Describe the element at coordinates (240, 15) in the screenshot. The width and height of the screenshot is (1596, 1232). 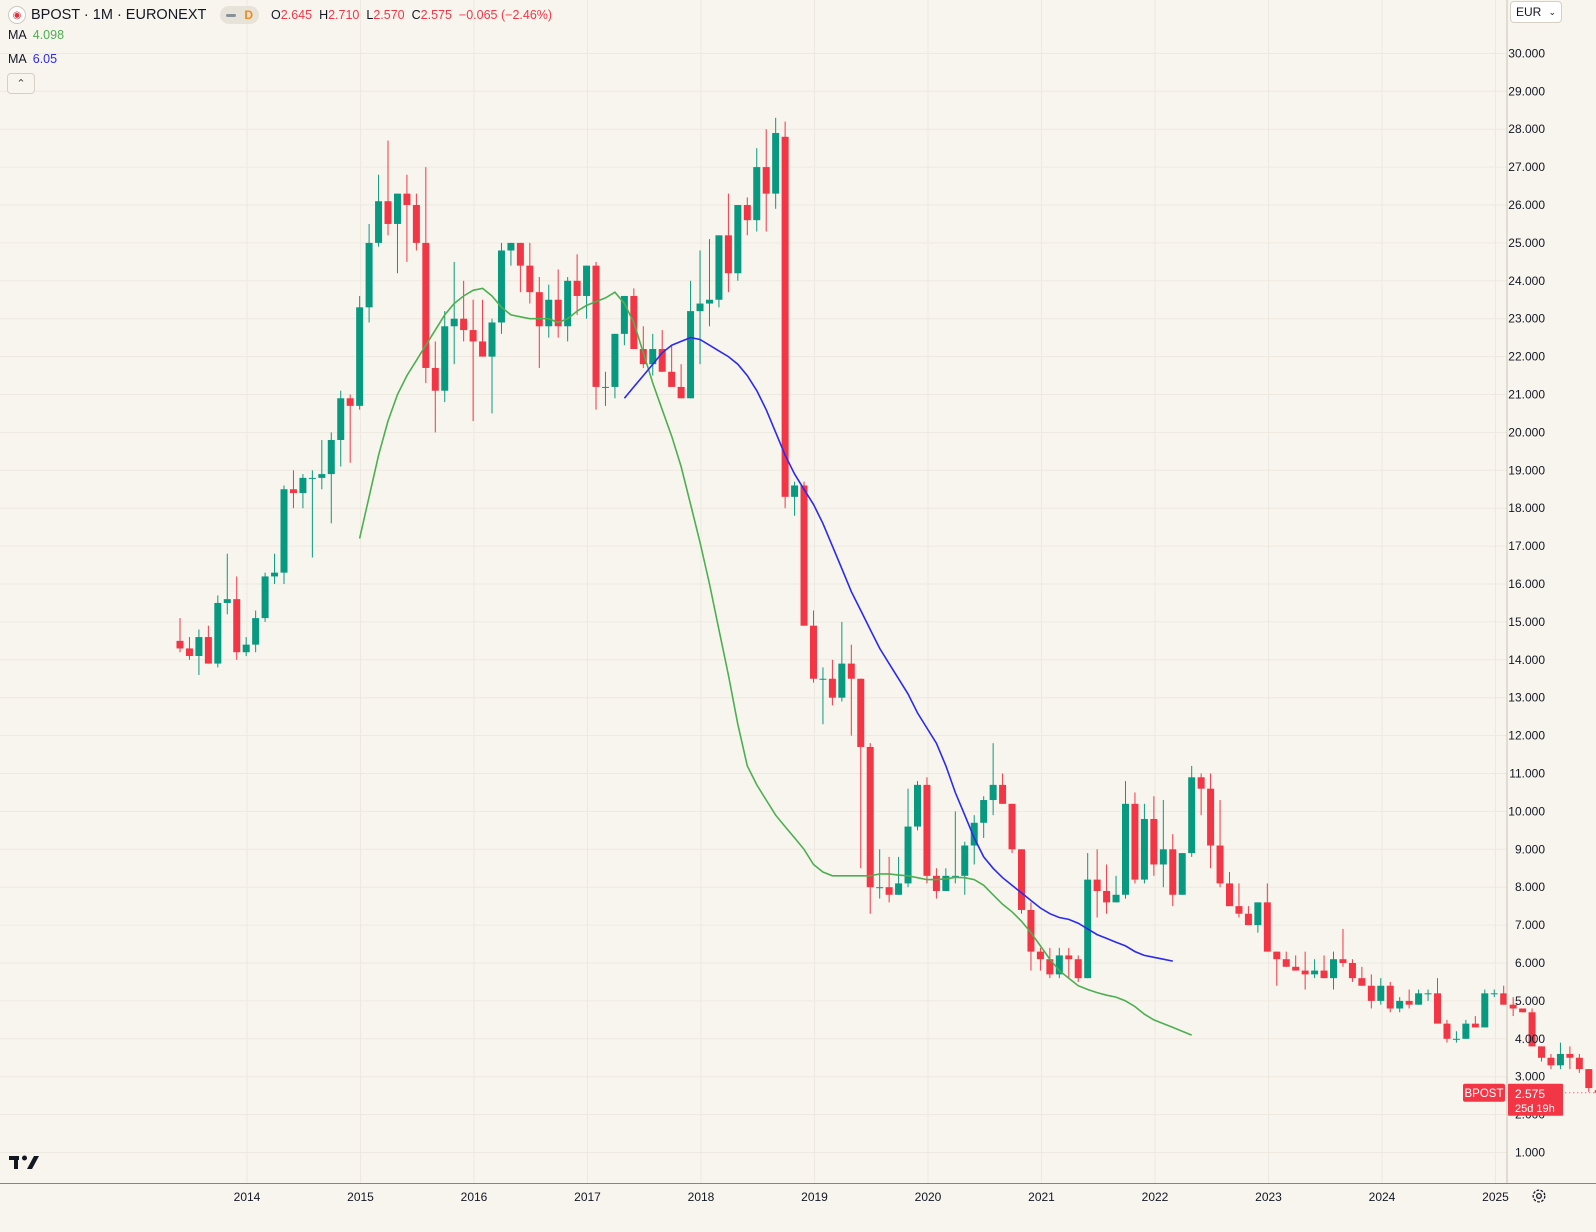
I see `interval-badge: D` at that location.